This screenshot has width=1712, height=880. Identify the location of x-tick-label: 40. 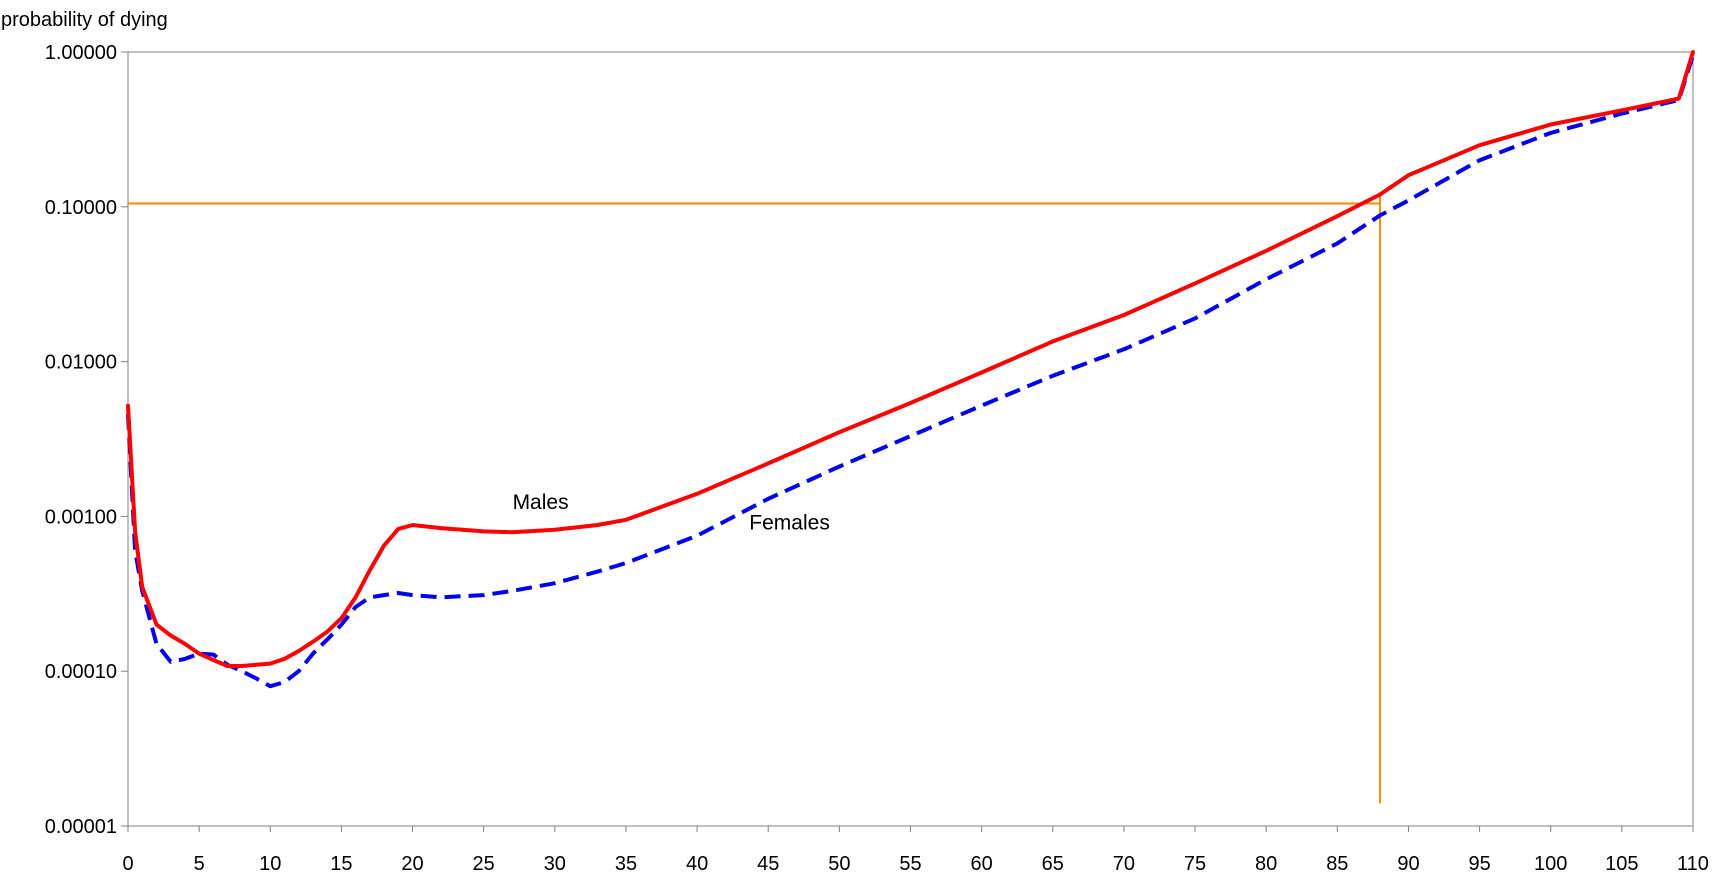
(697, 864).